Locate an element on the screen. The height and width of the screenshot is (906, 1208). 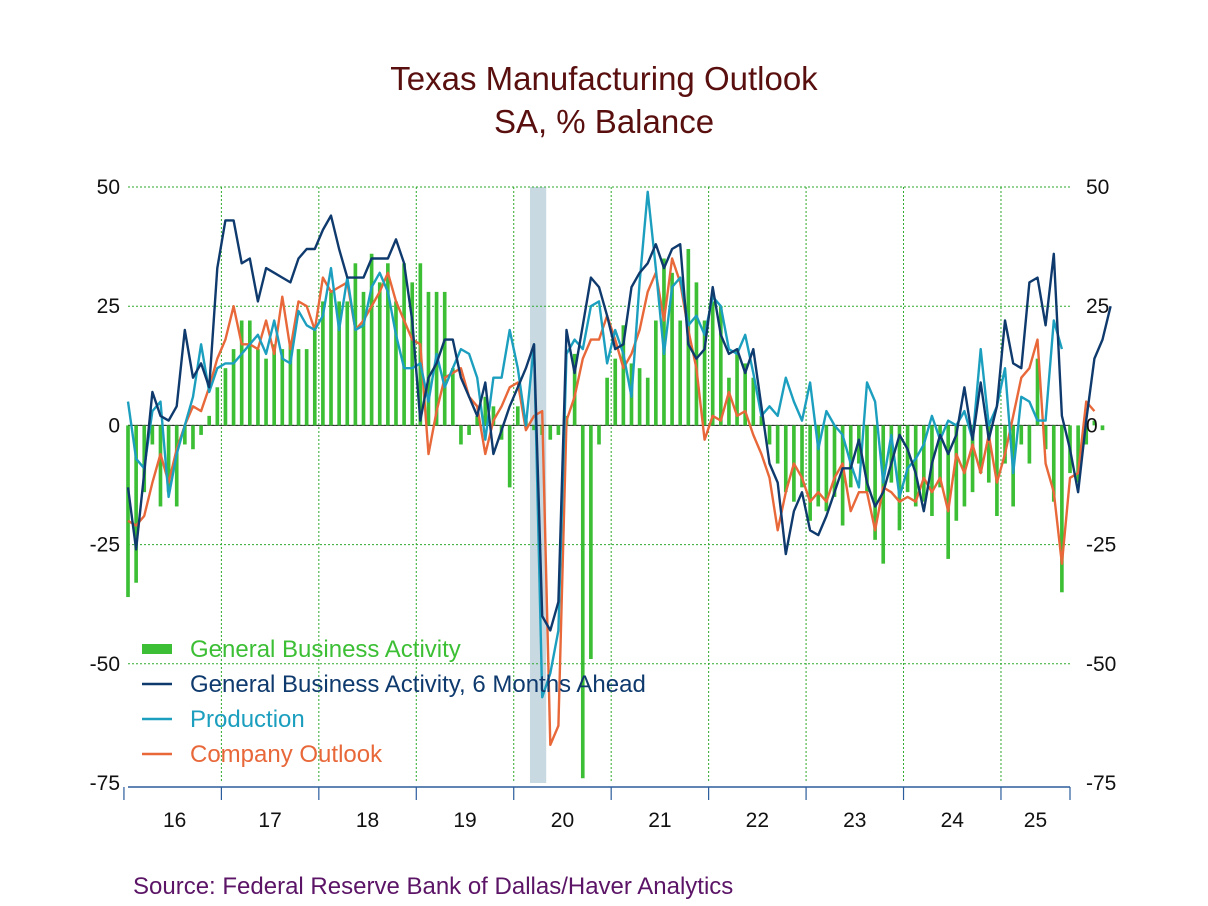
x-tick-label: 21 is located at coordinates (659, 820).